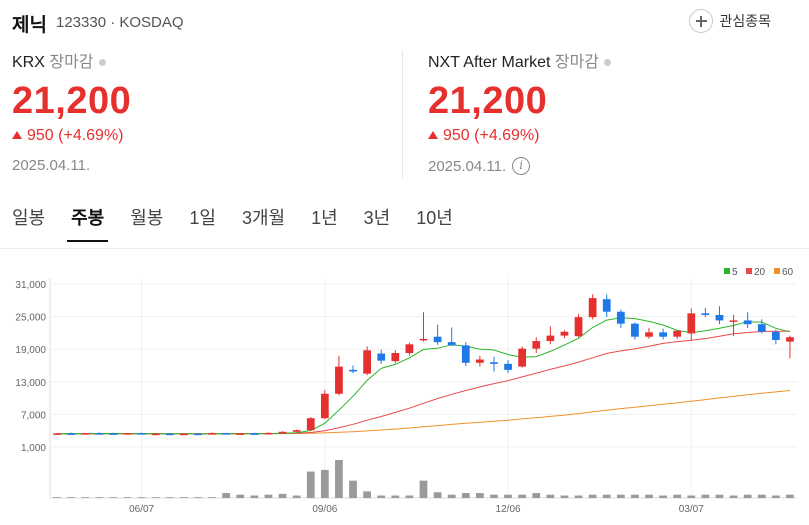 Image resolution: width=809 pixels, height=525 pixels. Describe the element at coordinates (30, 285) in the screenshot. I see `y-tick-label: 31,000` at that location.